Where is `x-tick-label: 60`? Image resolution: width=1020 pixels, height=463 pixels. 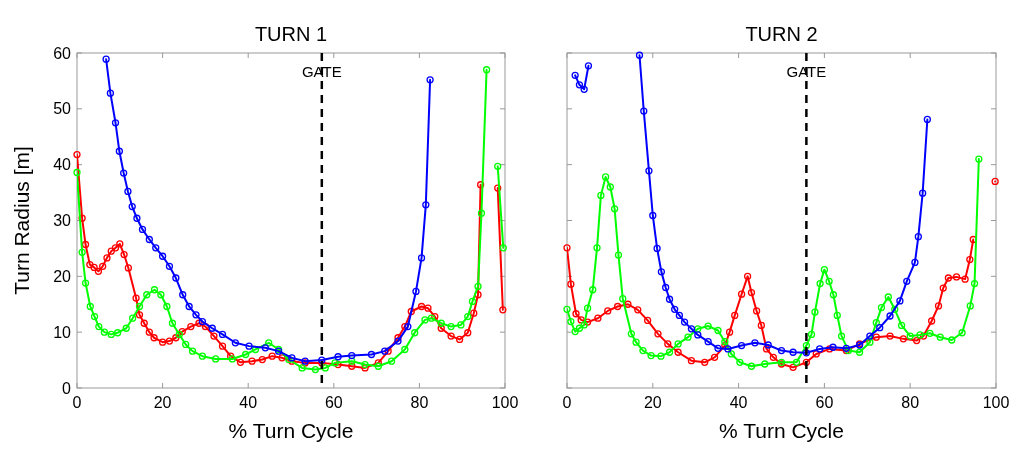 x-tick-label: 60 is located at coordinates (824, 402).